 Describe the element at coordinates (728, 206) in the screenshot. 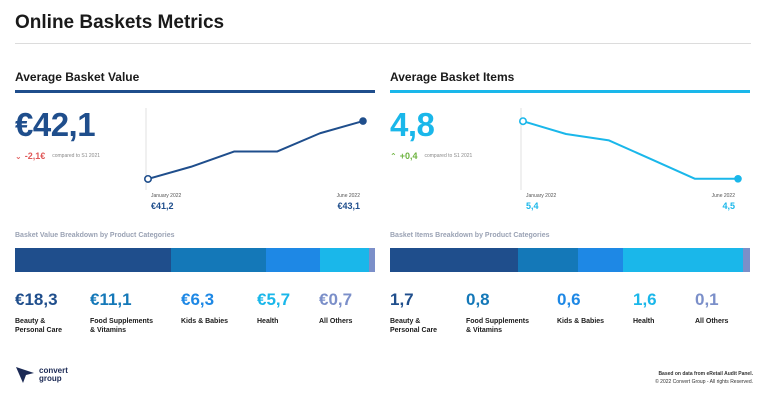

I see `end-value-label: 4,5` at that location.